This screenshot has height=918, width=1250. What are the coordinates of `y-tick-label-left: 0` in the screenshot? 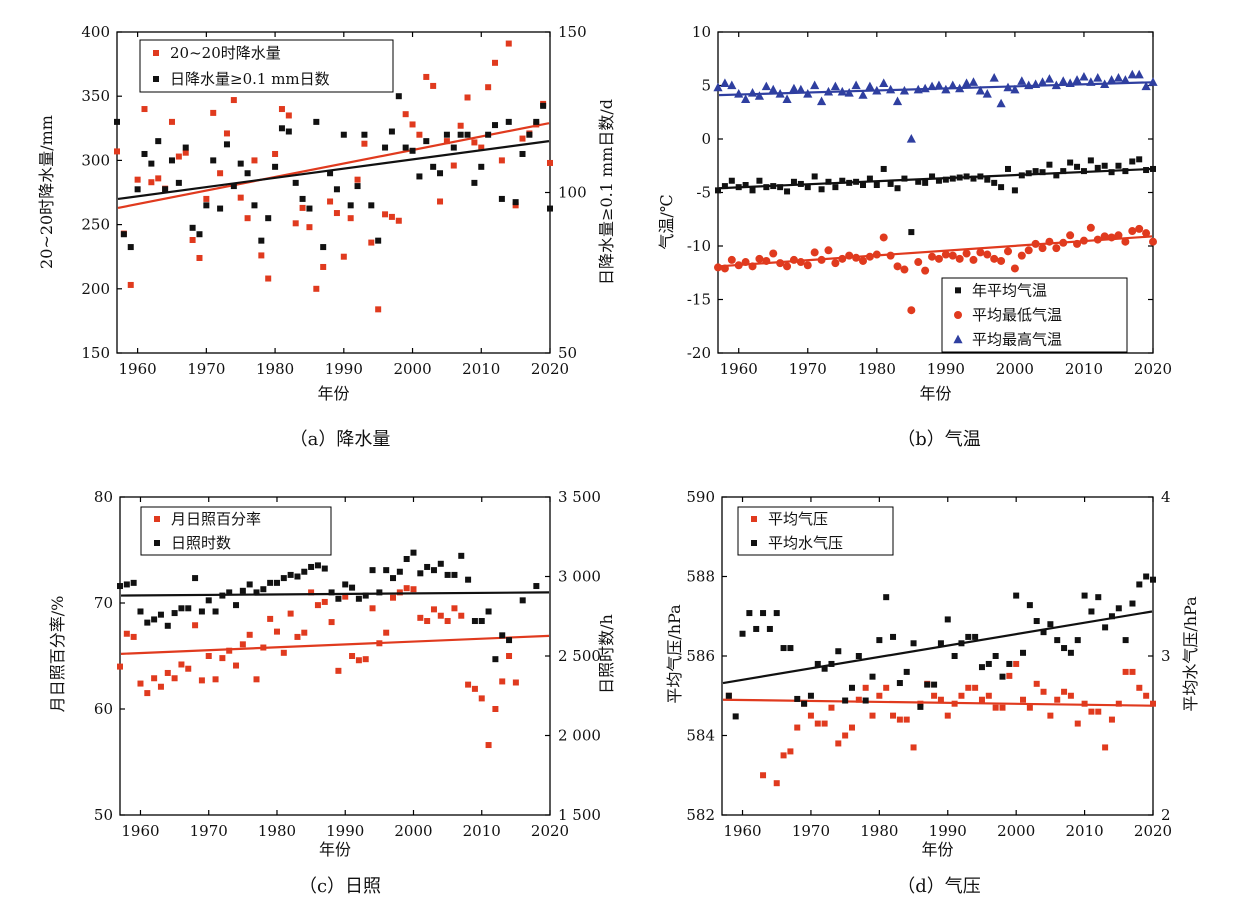 It's located at (706, 139).